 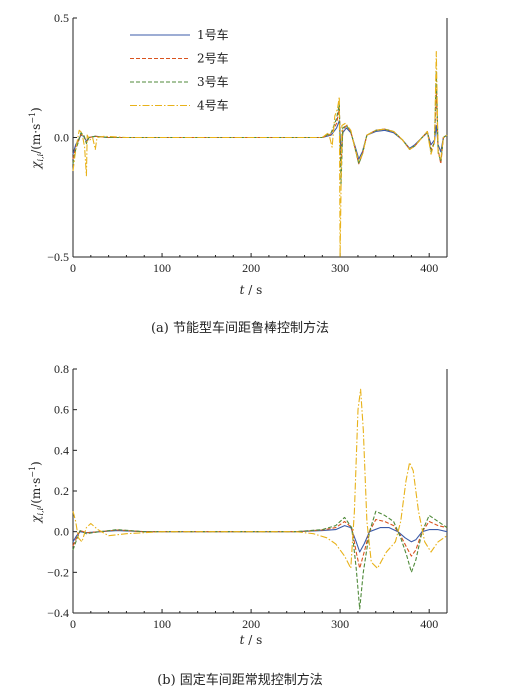 What do you see at coordinates (240, 328) in the screenshot?
I see `caption-a: (a) 节能型车间距鲁棒控制方法` at bounding box center [240, 328].